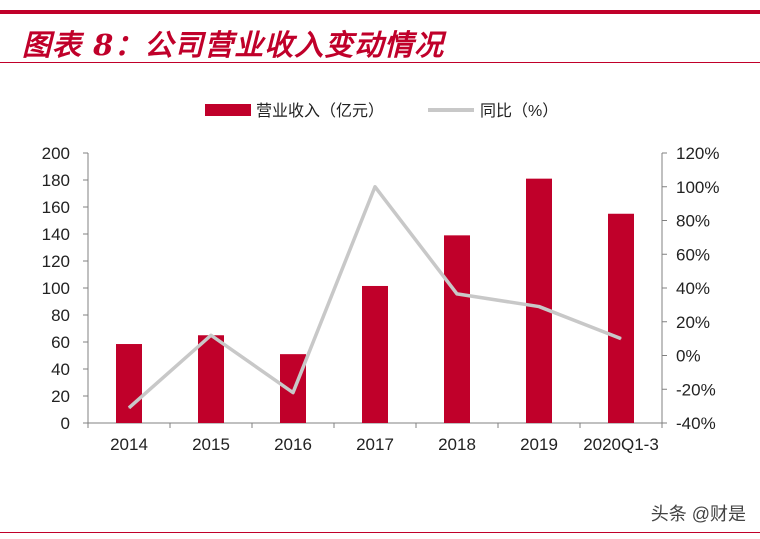  I want to click on right-tick-label: 100%, so click(697, 187).